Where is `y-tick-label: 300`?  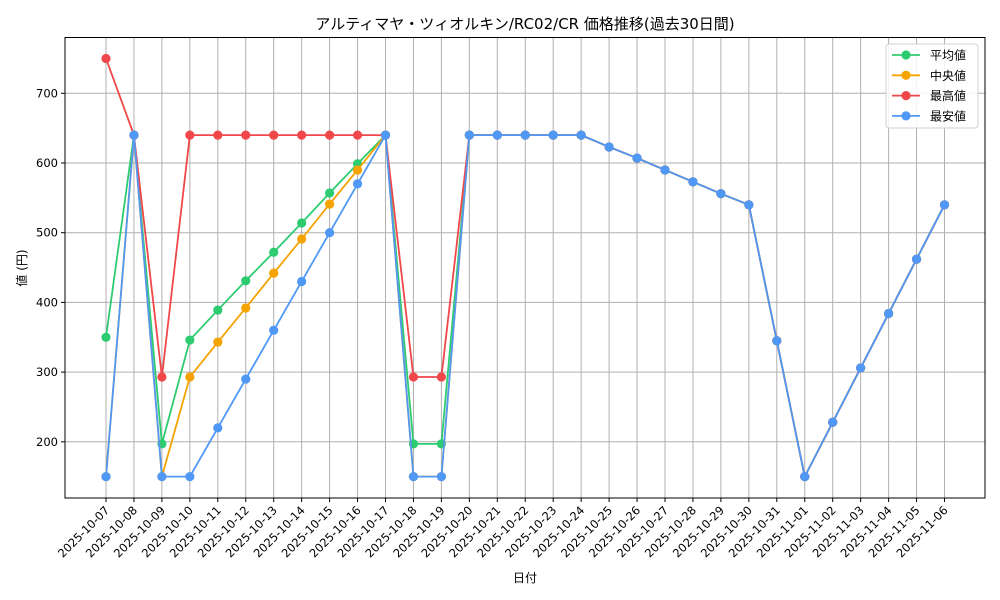 y-tick-label: 300 is located at coordinates (47, 372).